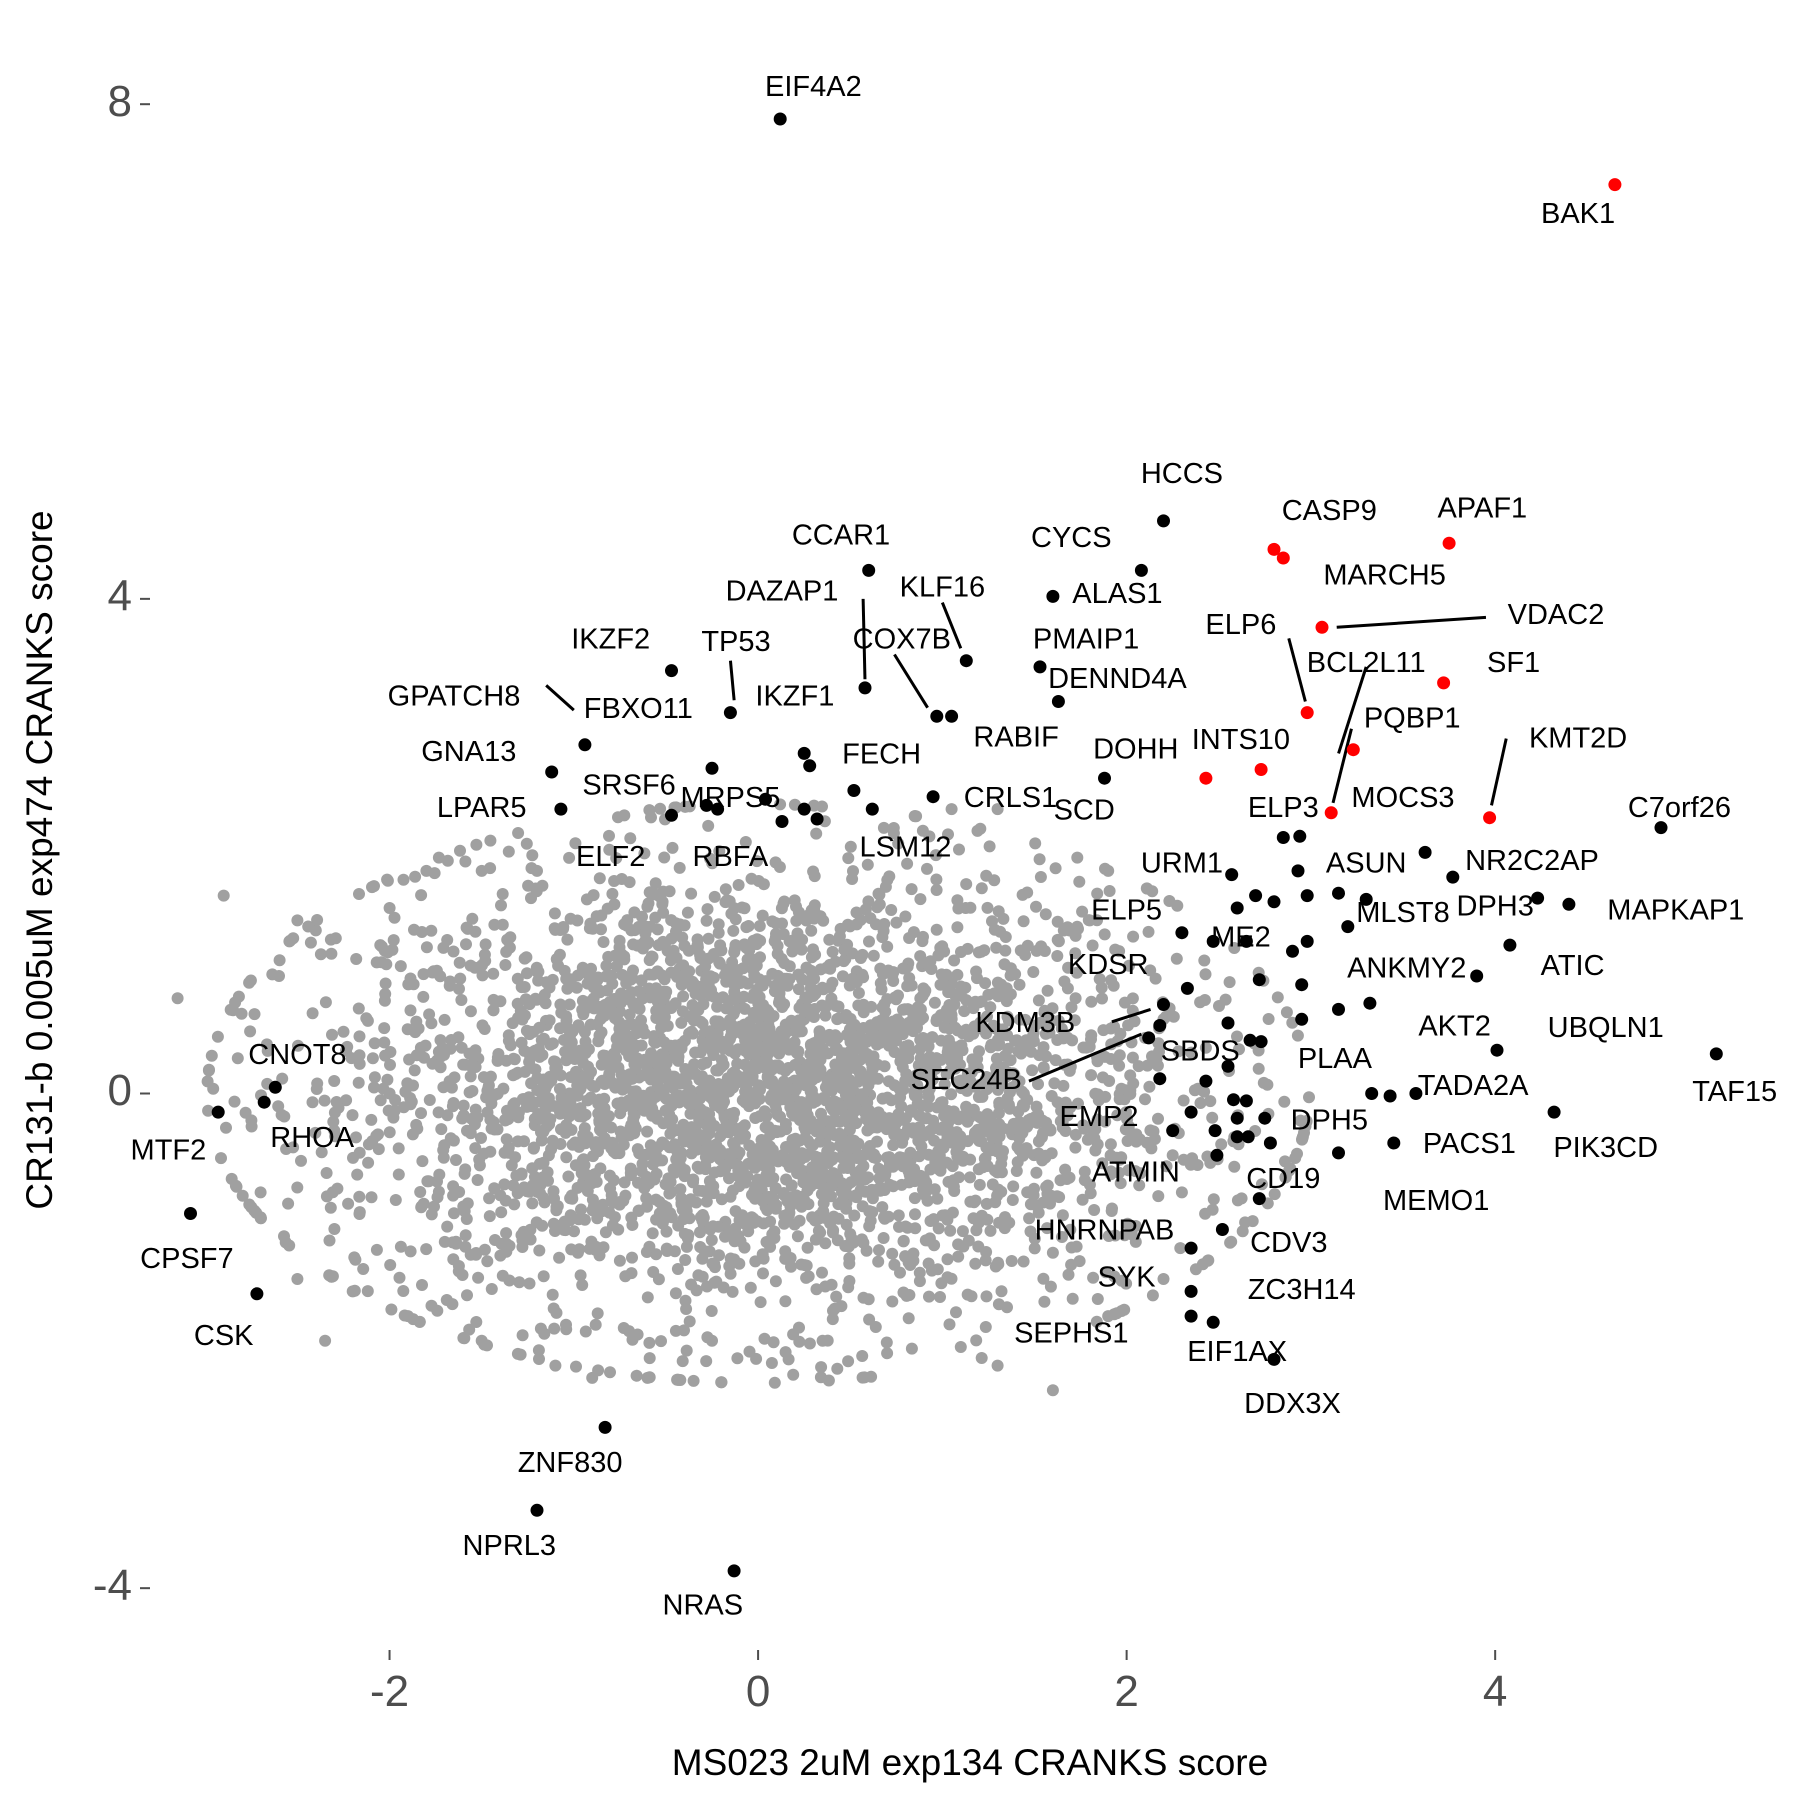  What do you see at coordinates (1734, 1092) in the screenshot?
I see `point-label-taf15: TAF15` at bounding box center [1734, 1092].